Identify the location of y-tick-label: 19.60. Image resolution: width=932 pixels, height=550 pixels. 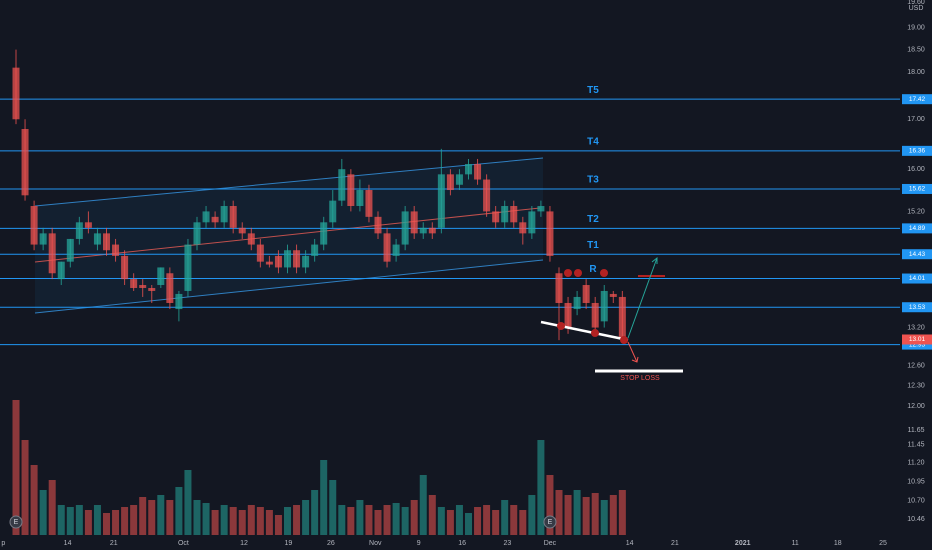
(916, 3).